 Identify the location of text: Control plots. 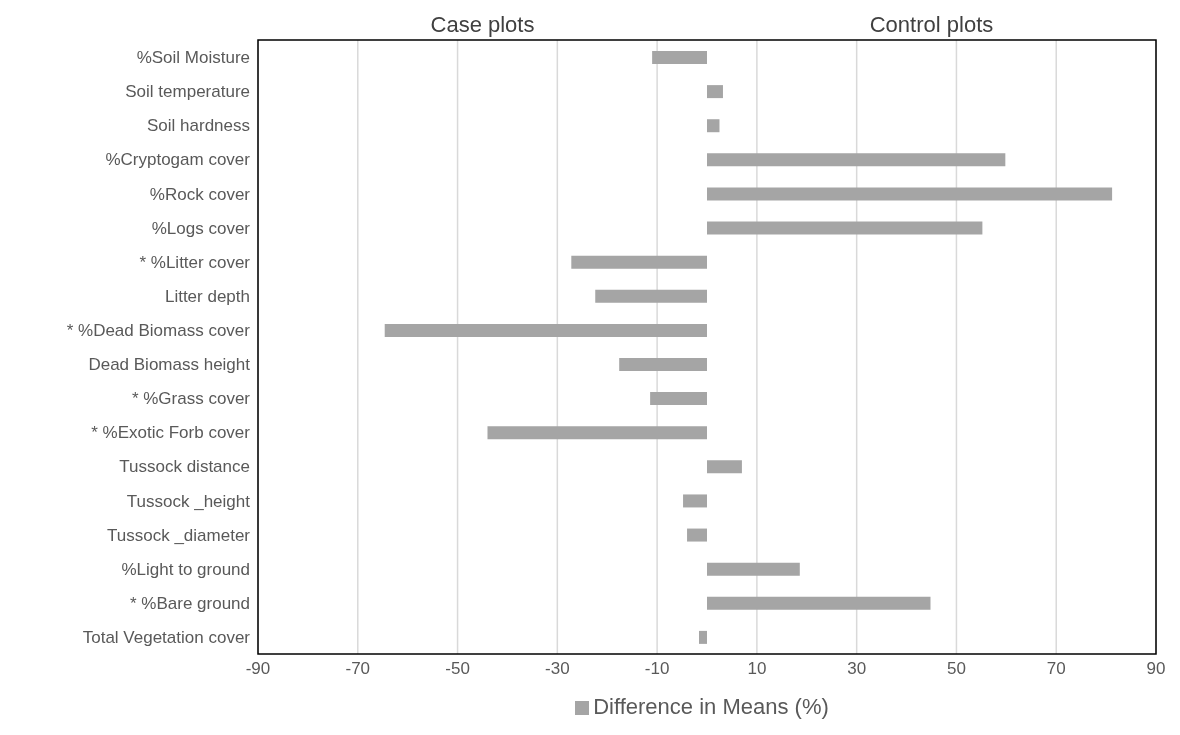
(931, 24).